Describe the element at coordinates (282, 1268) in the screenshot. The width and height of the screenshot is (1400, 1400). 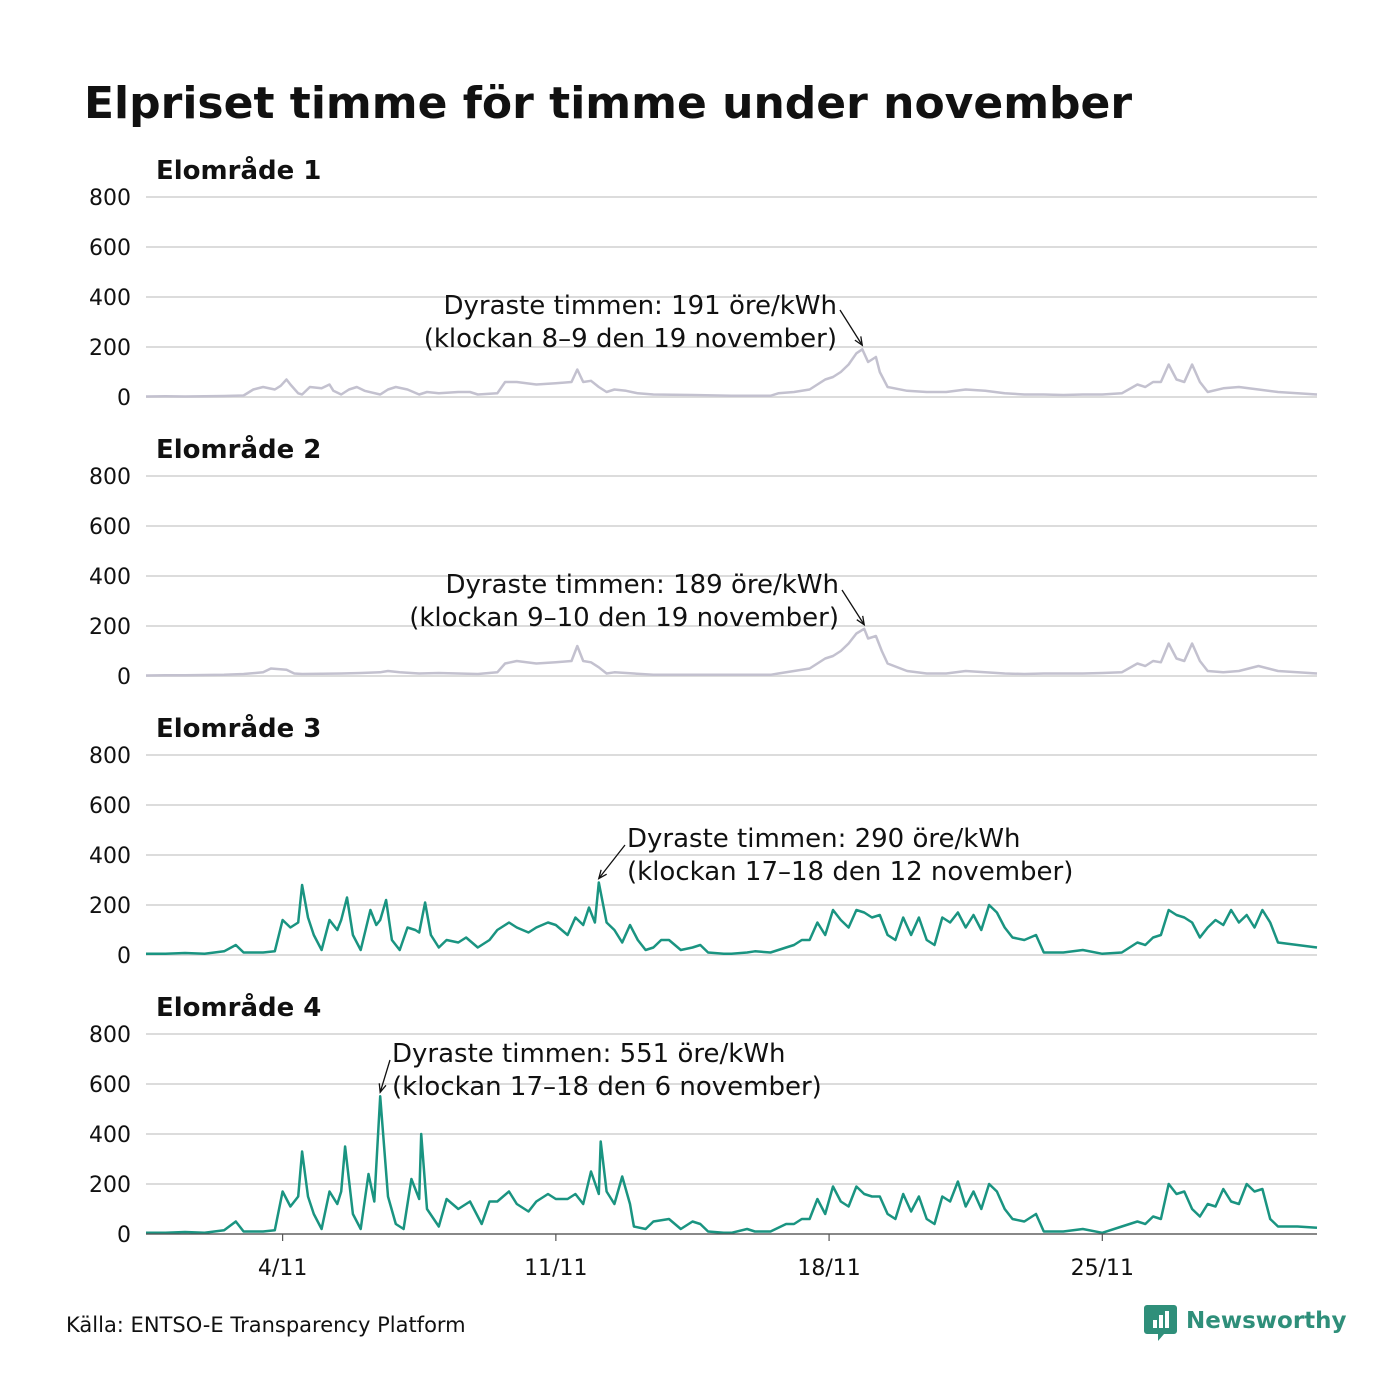
I see `x-tick-label: 4/11` at that location.